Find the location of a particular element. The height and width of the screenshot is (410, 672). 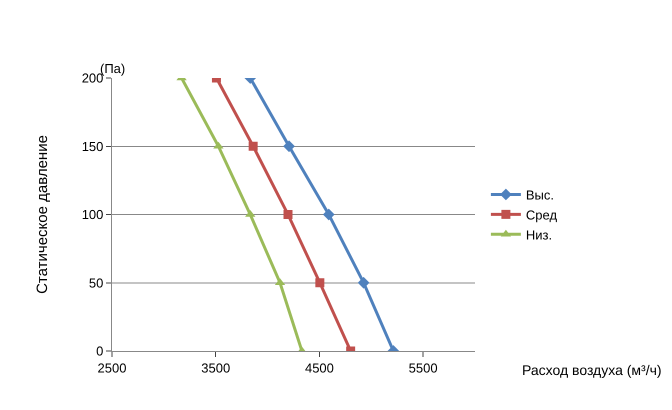

y-tick-label: 100 is located at coordinates (93, 214).